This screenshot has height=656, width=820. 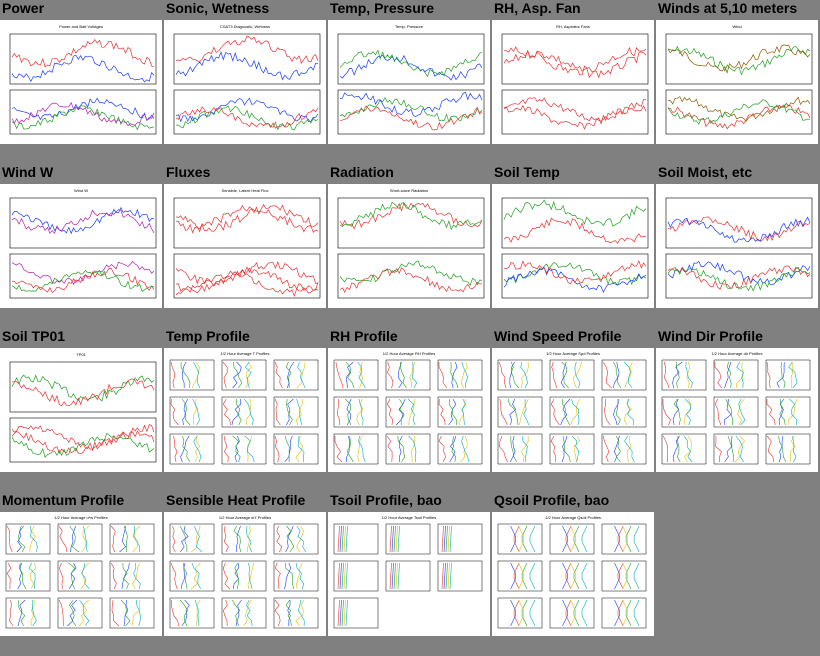 What do you see at coordinates (245, 574) in the screenshot?
I see `plot-thumbnail: 1/2 Hour Average w't' Profiles` at bounding box center [245, 574].